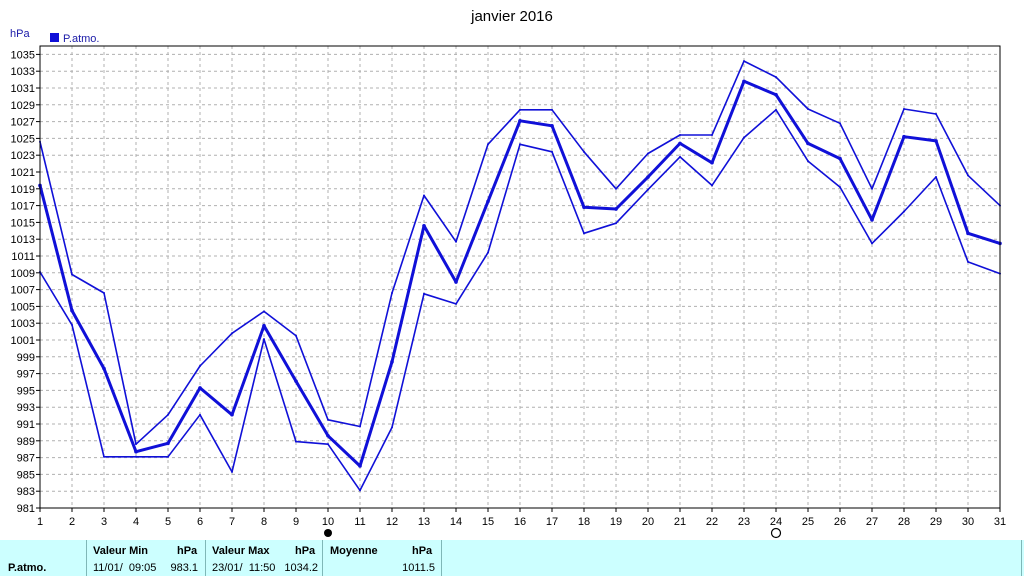 This screenshot has width=1024, height=576. Describe the element at coordinates (328, 533) in the screenshot. I see `new-moon-icon` at that location.